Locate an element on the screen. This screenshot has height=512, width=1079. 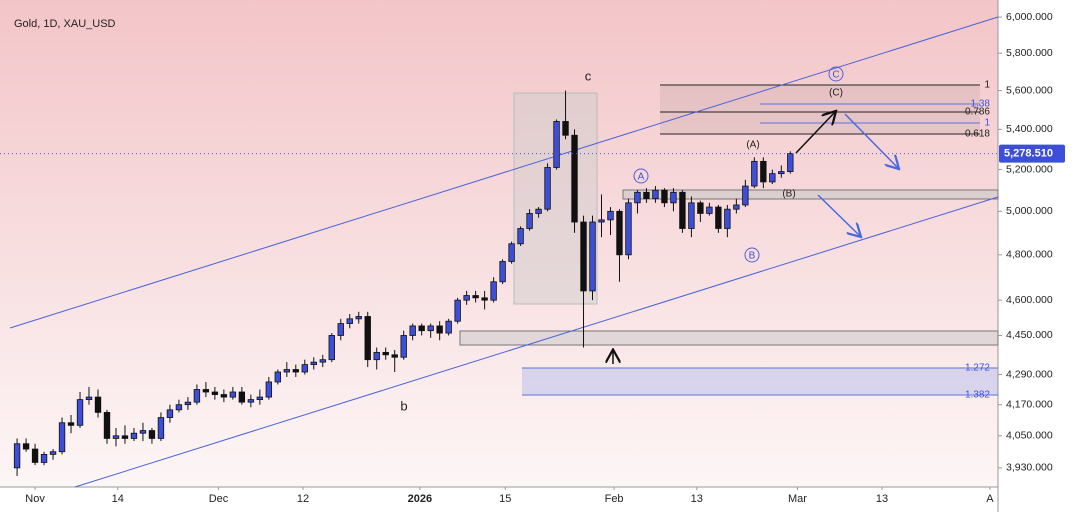
fib-label: 1.38 is located at coordinates (981, 104).